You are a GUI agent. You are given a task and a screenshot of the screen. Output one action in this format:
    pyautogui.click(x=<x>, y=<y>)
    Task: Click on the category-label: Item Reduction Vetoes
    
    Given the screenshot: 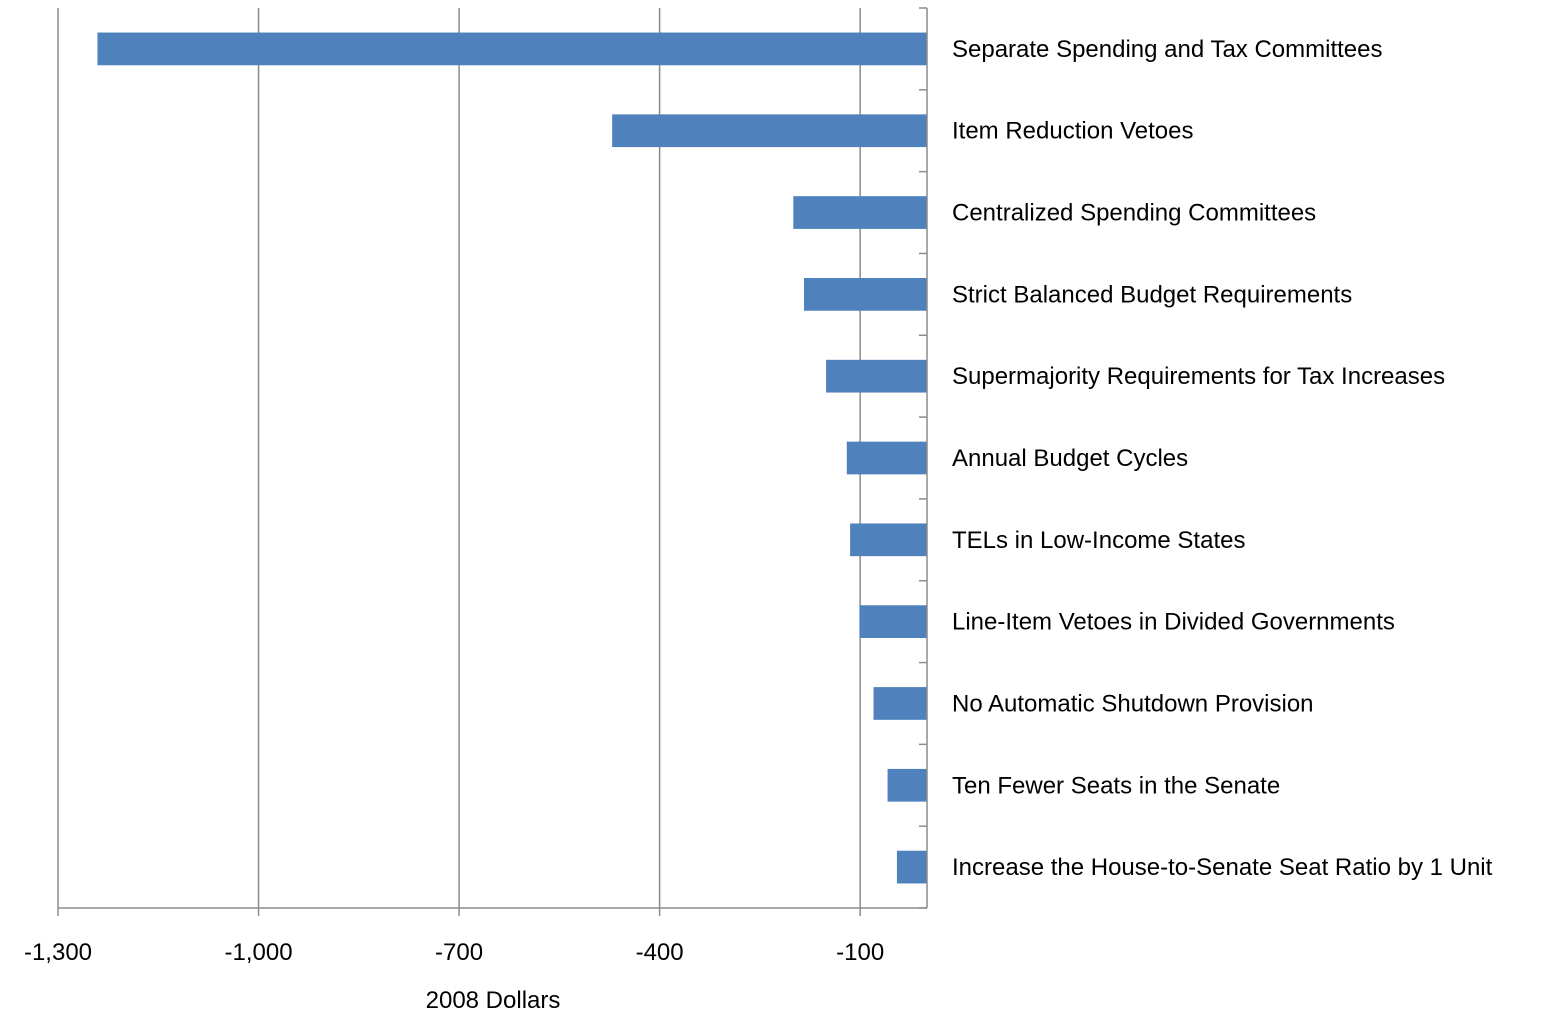 What is the action you would take?
    pyautogui.click(x=1072, y=131)
    